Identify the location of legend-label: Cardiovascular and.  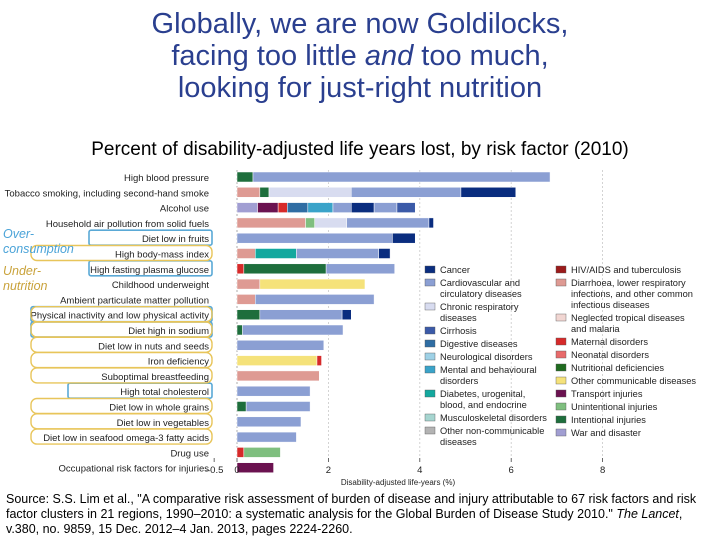
(480, 283).